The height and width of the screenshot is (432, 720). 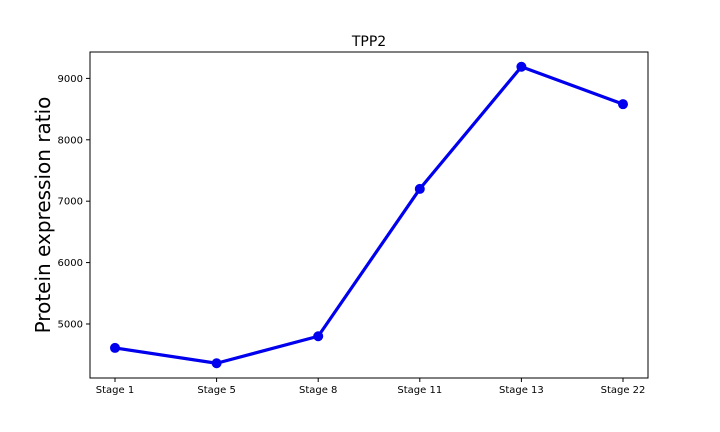 What do you see at coordinates (70, 79) in the screenshot?
I see `y-tick-label: 9000` at bounding box center [70, 79].